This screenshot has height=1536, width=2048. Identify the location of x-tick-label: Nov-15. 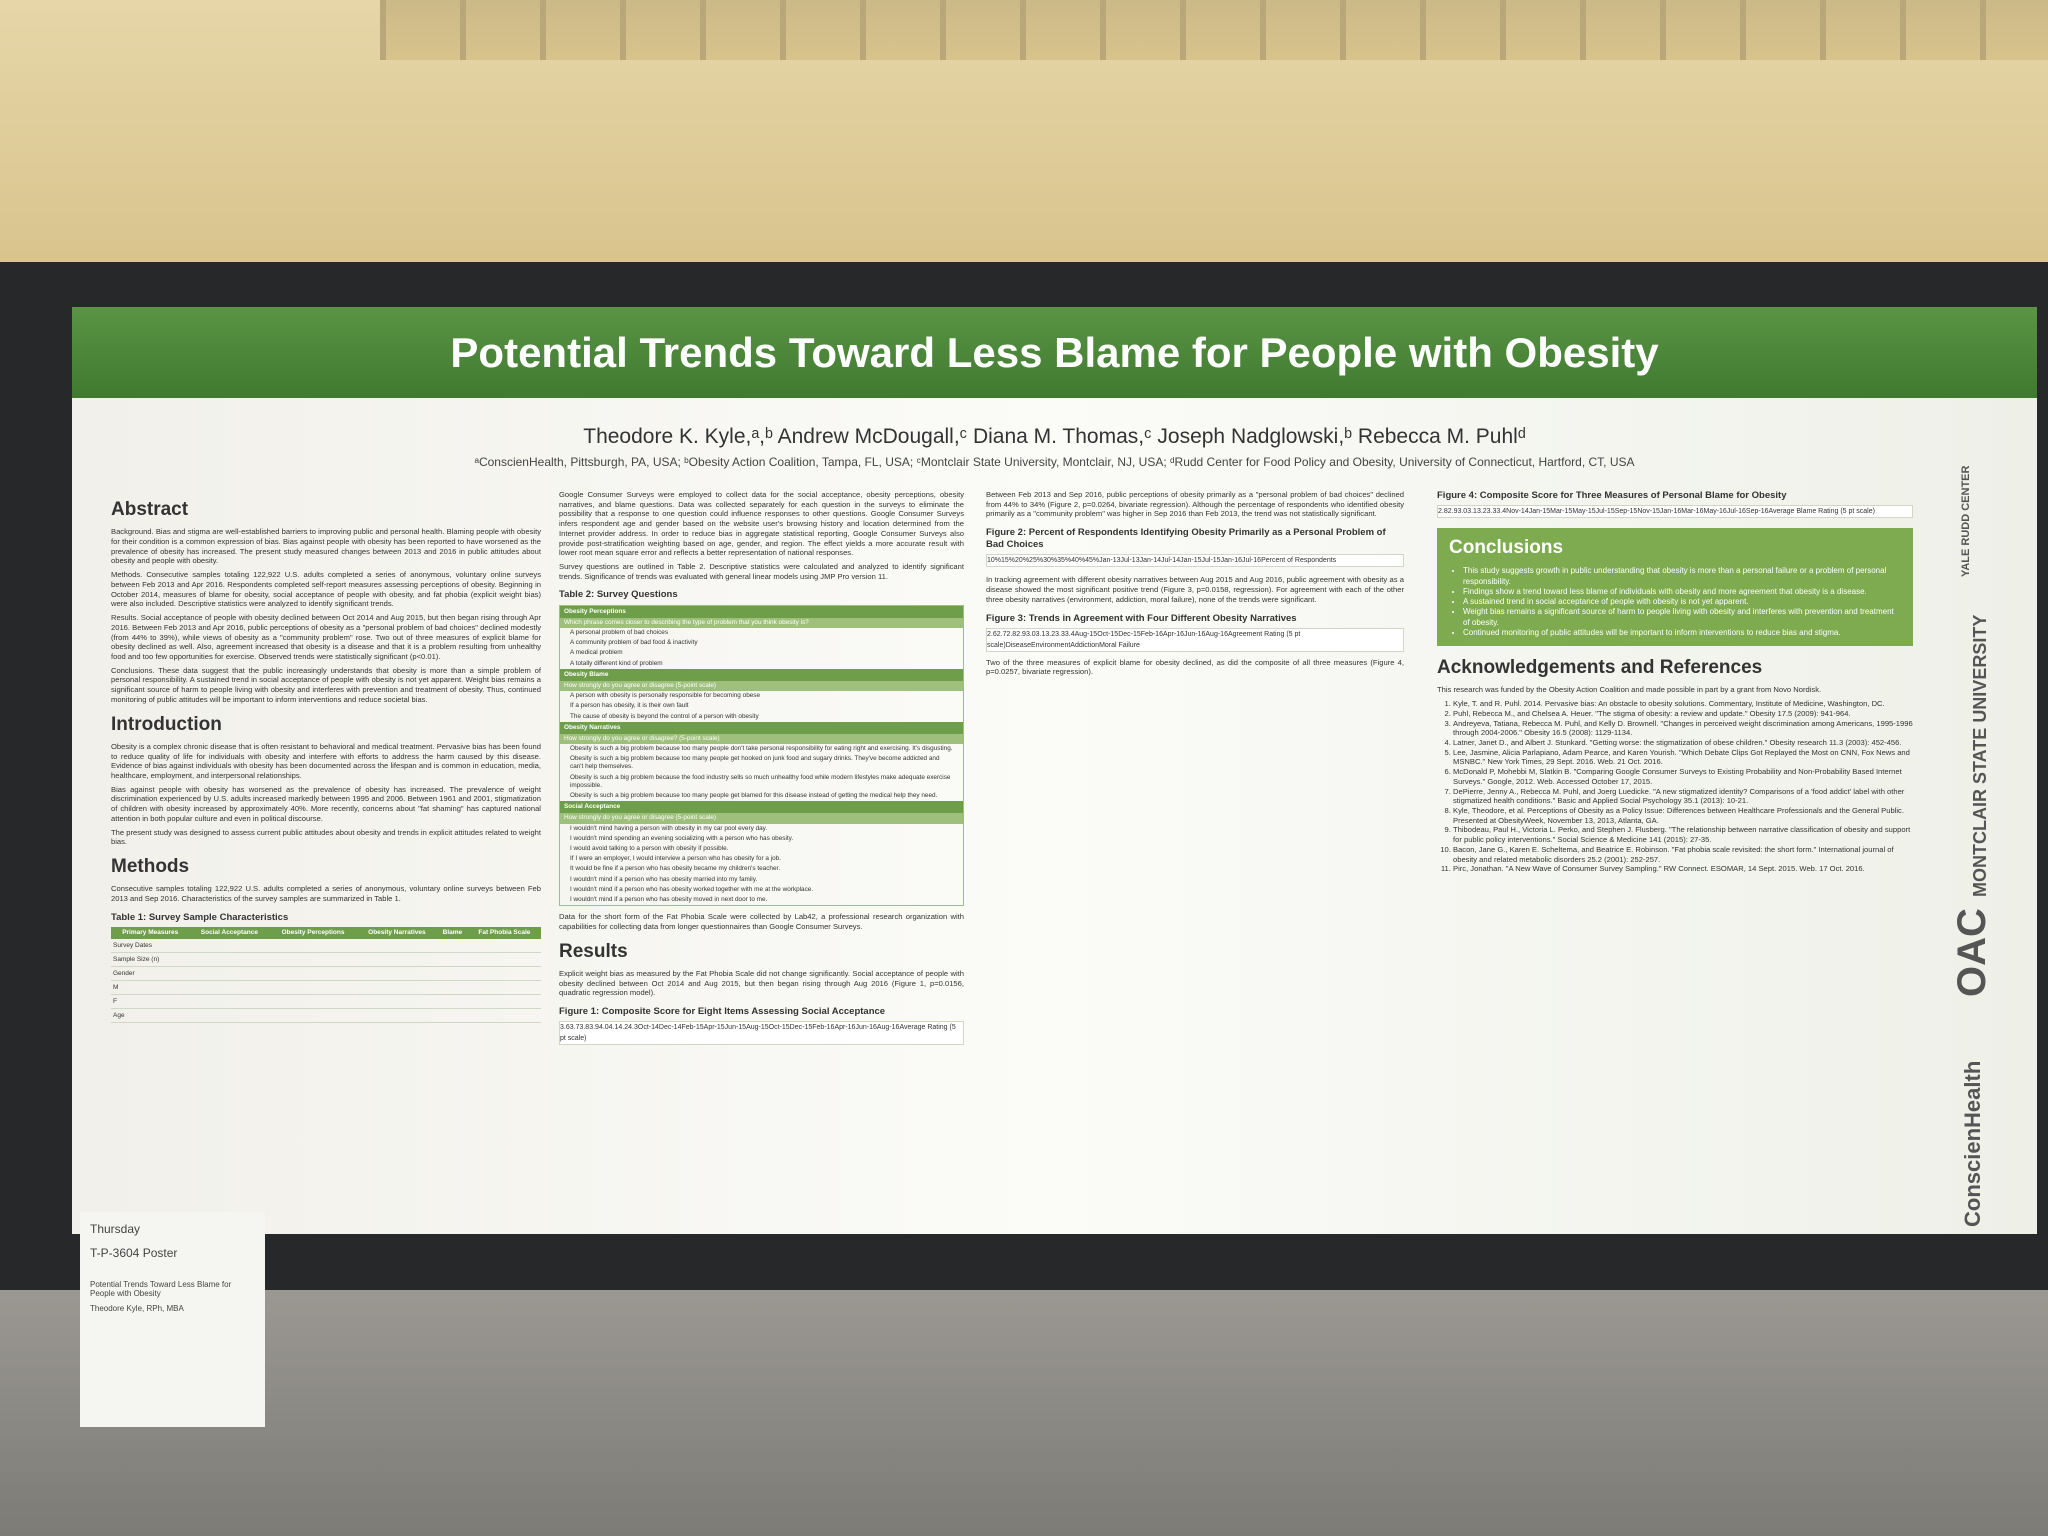
(1648, 512).